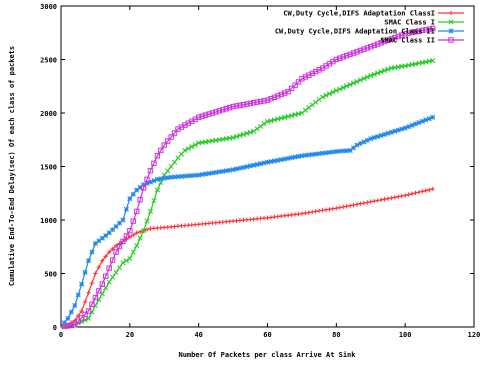  I want to click on y-tick-label: 1000, so click(48, 221).